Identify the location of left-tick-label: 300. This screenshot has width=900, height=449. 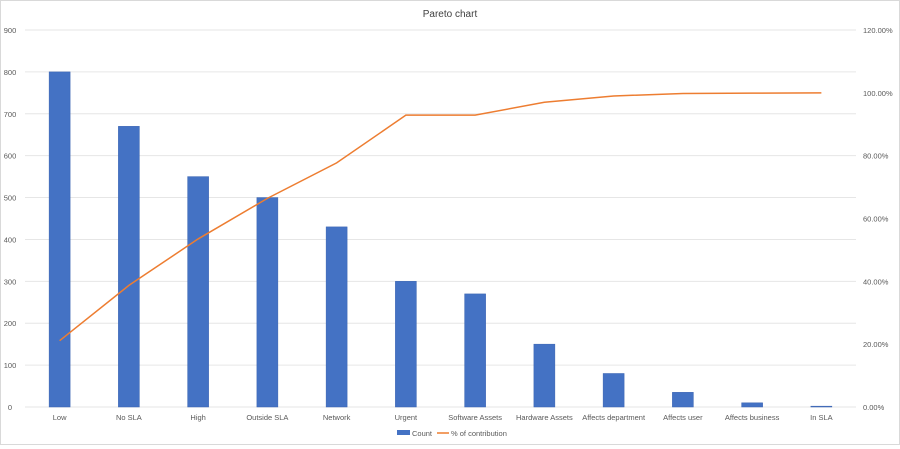
(10, 281).